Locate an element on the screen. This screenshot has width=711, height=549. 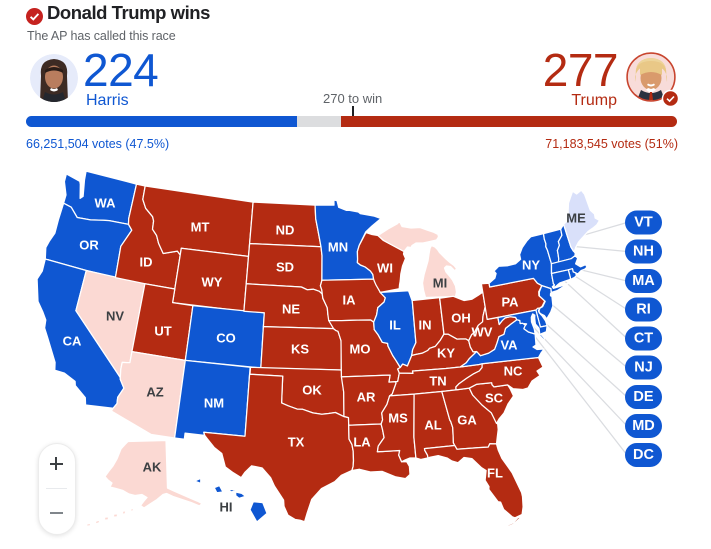
svg-text: IN is located at coordinates (425, 325).